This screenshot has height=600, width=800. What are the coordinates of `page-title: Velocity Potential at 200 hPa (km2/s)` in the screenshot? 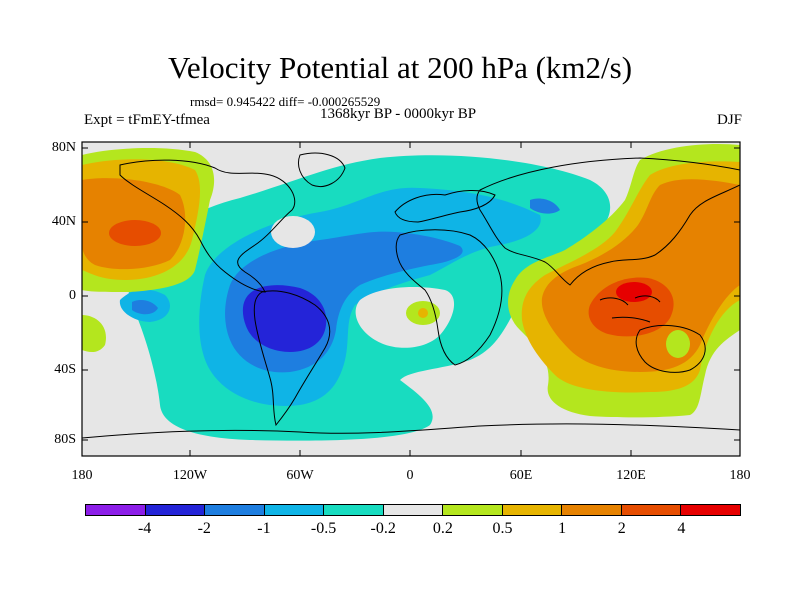 It's located at (400, 67).